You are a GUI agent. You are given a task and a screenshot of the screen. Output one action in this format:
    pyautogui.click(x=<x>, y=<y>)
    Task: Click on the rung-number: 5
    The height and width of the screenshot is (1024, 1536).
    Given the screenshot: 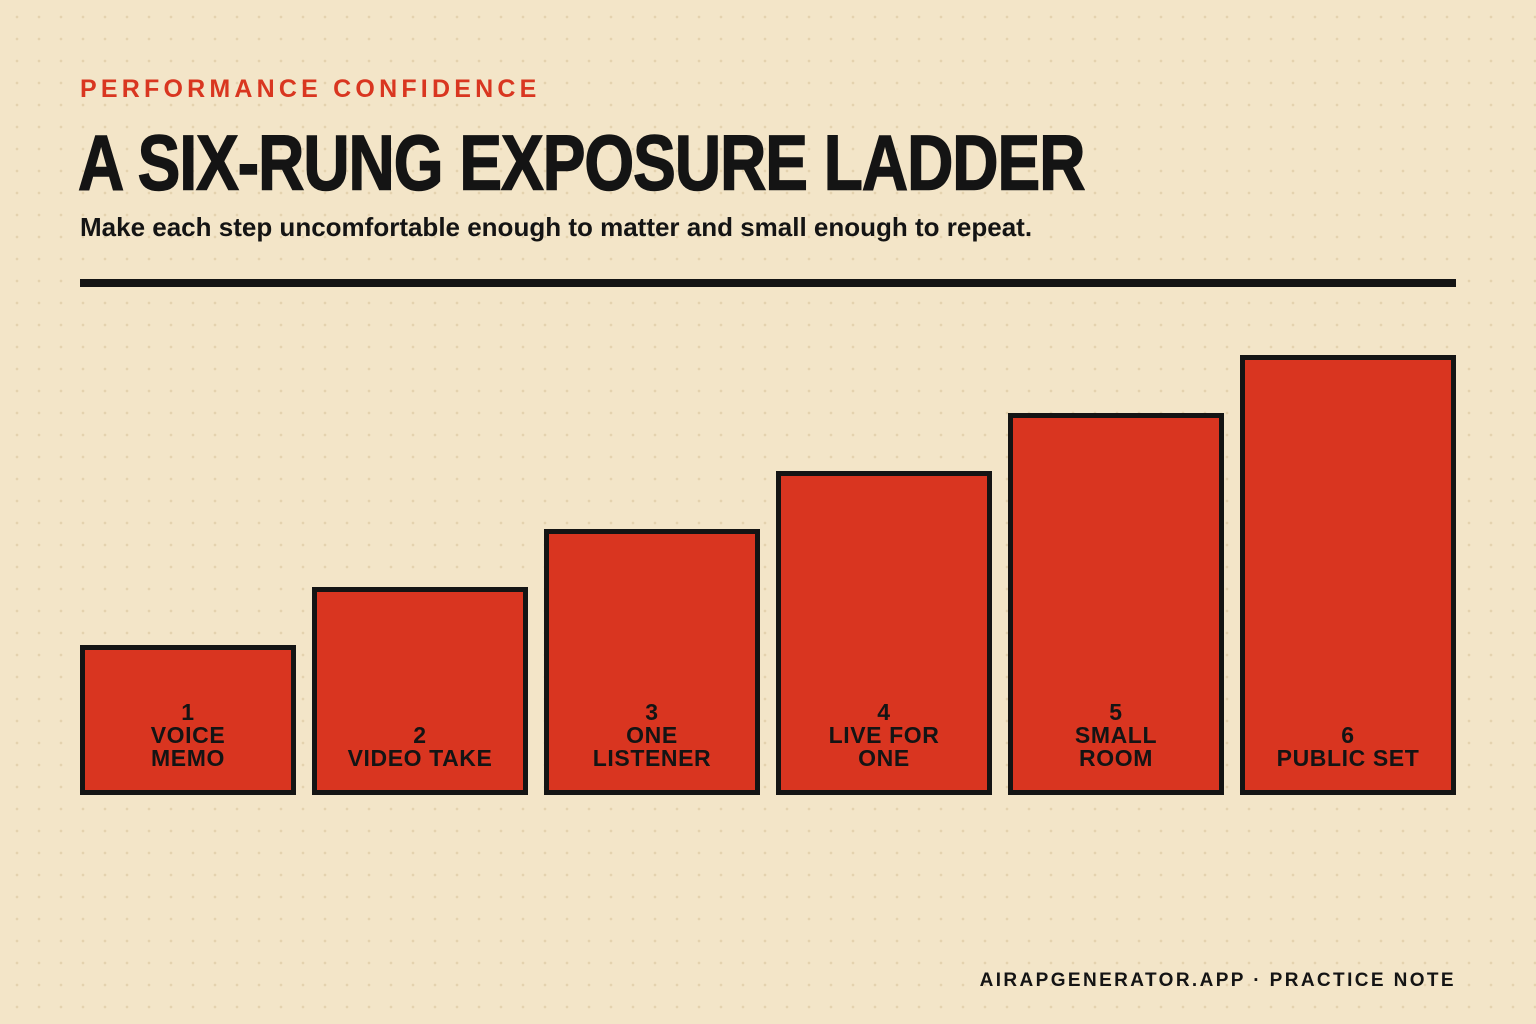 What is the action you would take?
    pyautogui.click(x=1116, y=712)
    